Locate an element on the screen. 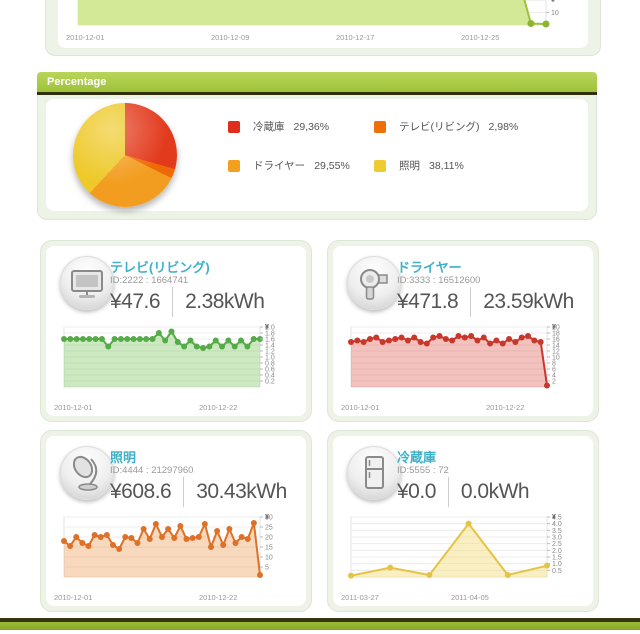 This screenshot has width=640, height=634. x-axis-label: 2011-04-05 is located at coordinates (470, 597).